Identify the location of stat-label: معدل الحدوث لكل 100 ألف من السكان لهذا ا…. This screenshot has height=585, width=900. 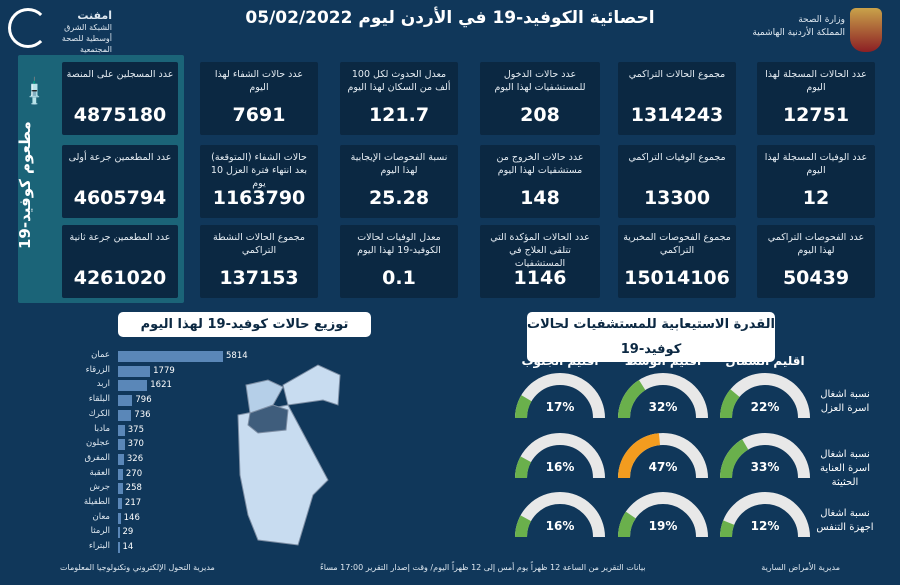
(399, 81).